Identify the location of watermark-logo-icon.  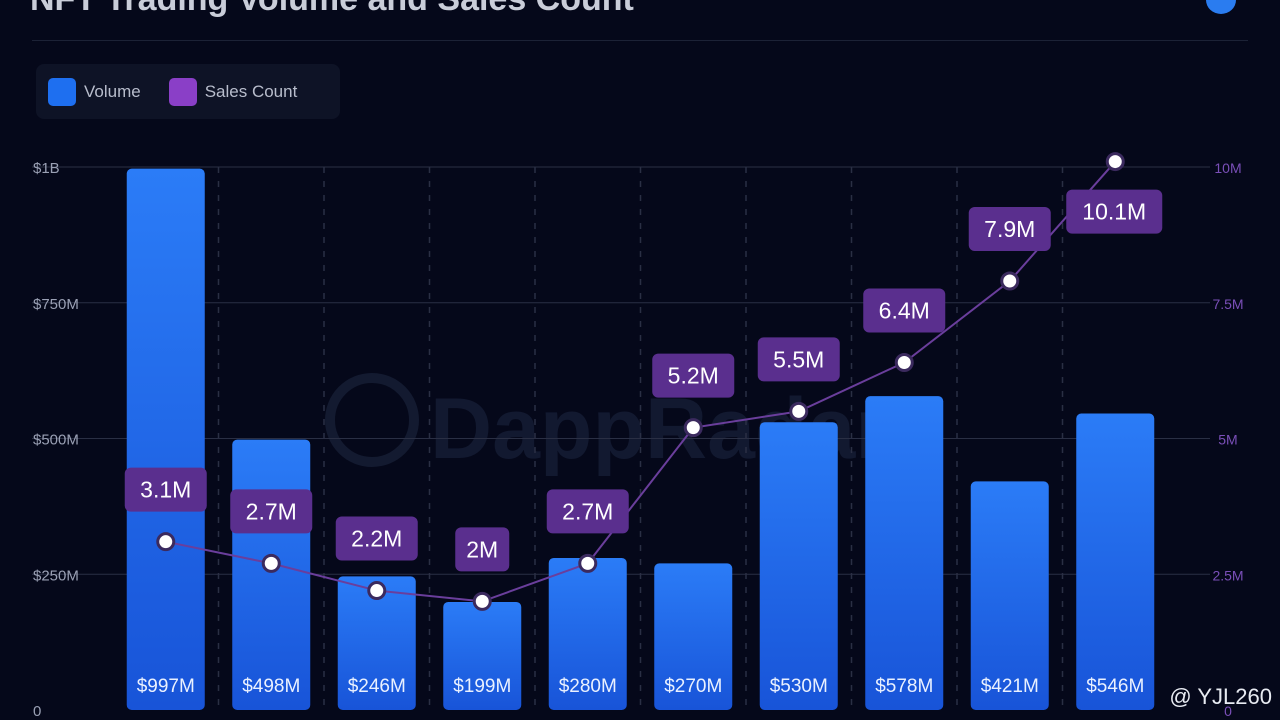
(372, 420).